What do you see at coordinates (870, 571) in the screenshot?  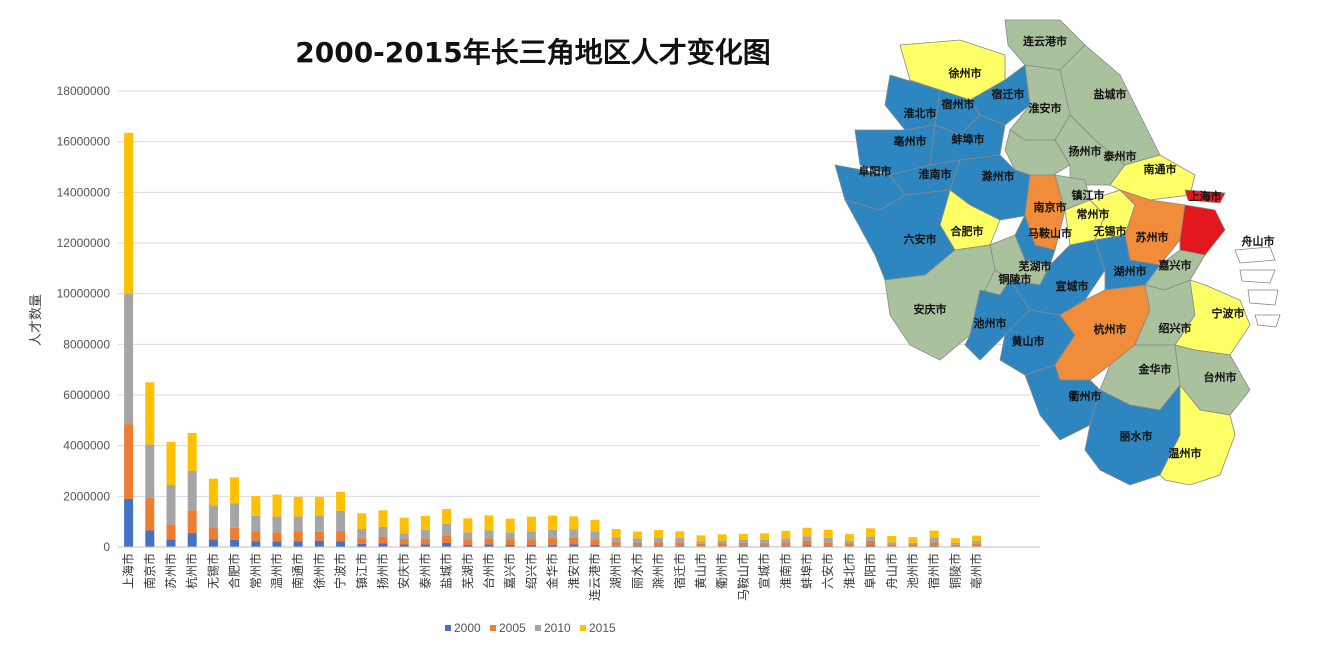 I see `x-category-label: 阜阳市` at bounding box center [870, 571].